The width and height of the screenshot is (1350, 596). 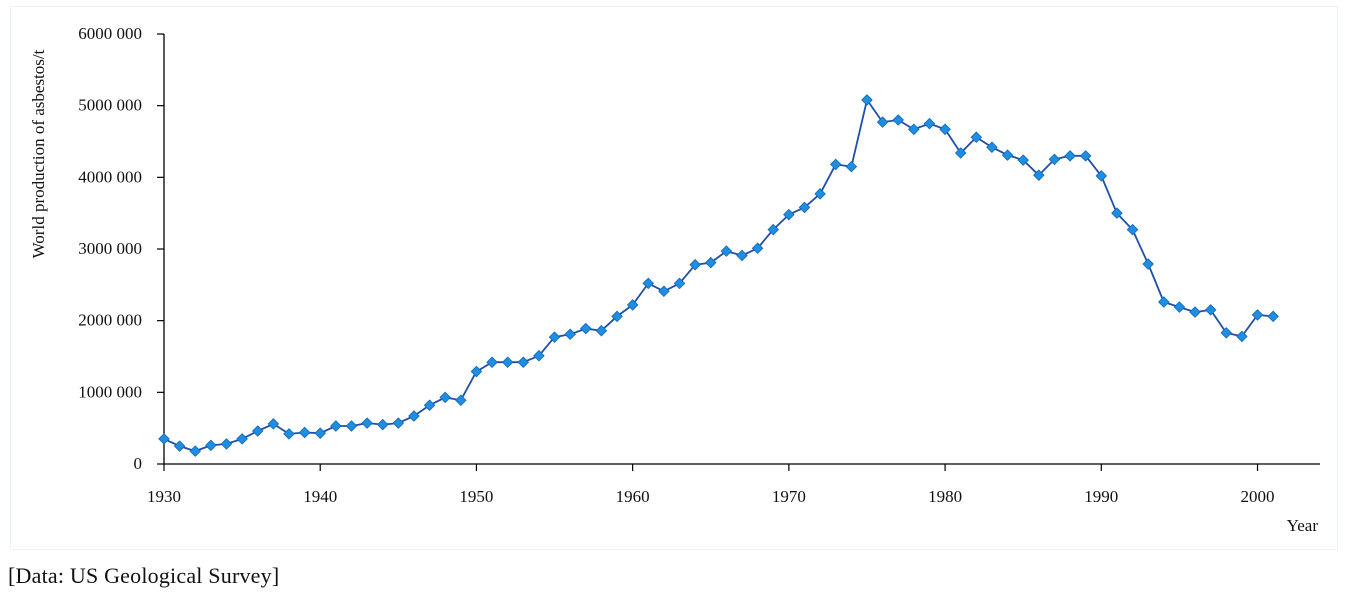 I want to click on y-axis-title: World production of asbestos/t, so click(x=38, y=153).